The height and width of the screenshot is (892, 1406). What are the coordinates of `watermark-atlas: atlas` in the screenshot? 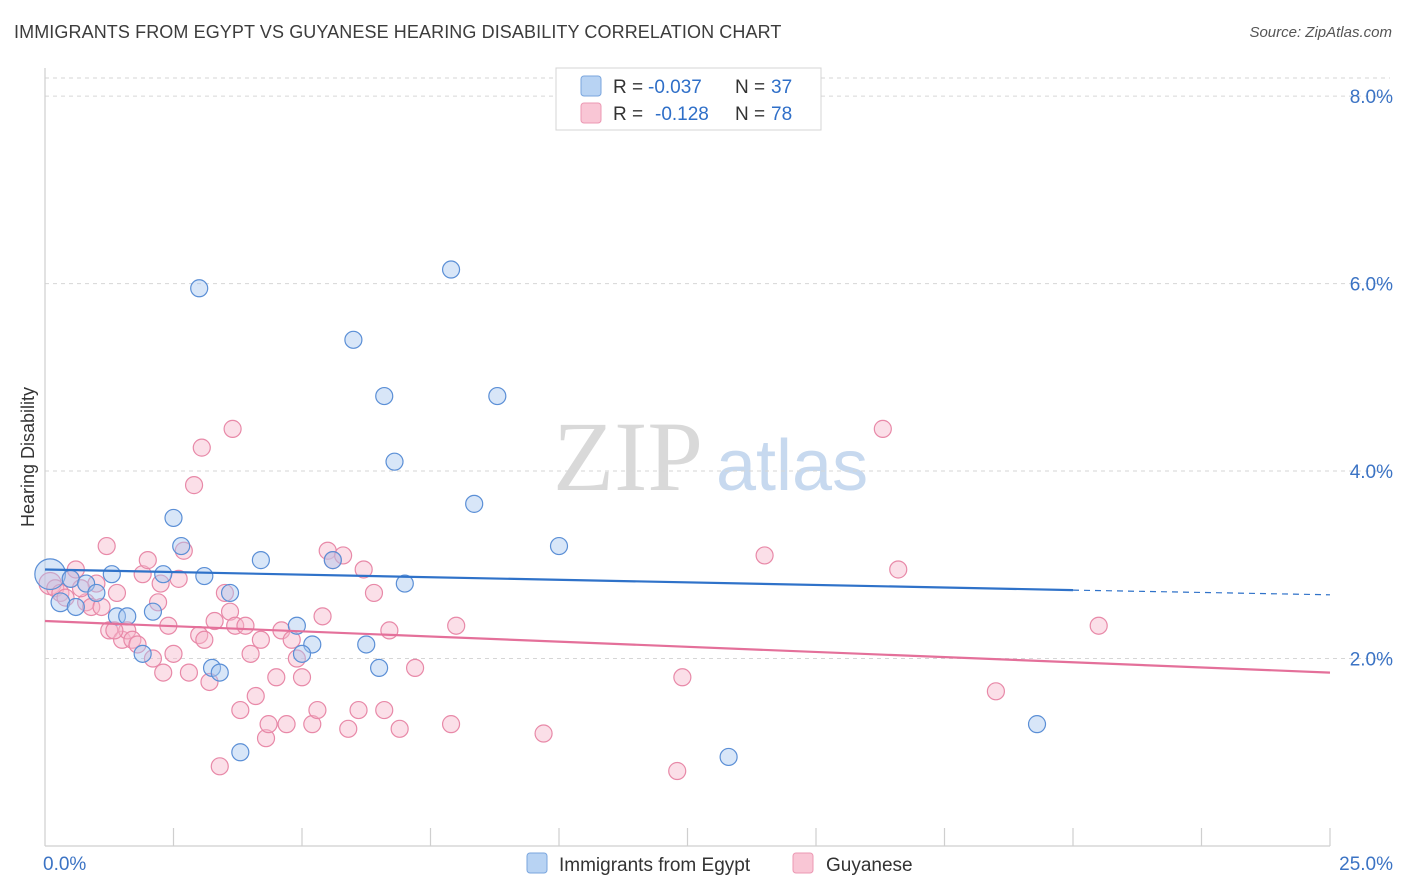 It's located at (792, 466).